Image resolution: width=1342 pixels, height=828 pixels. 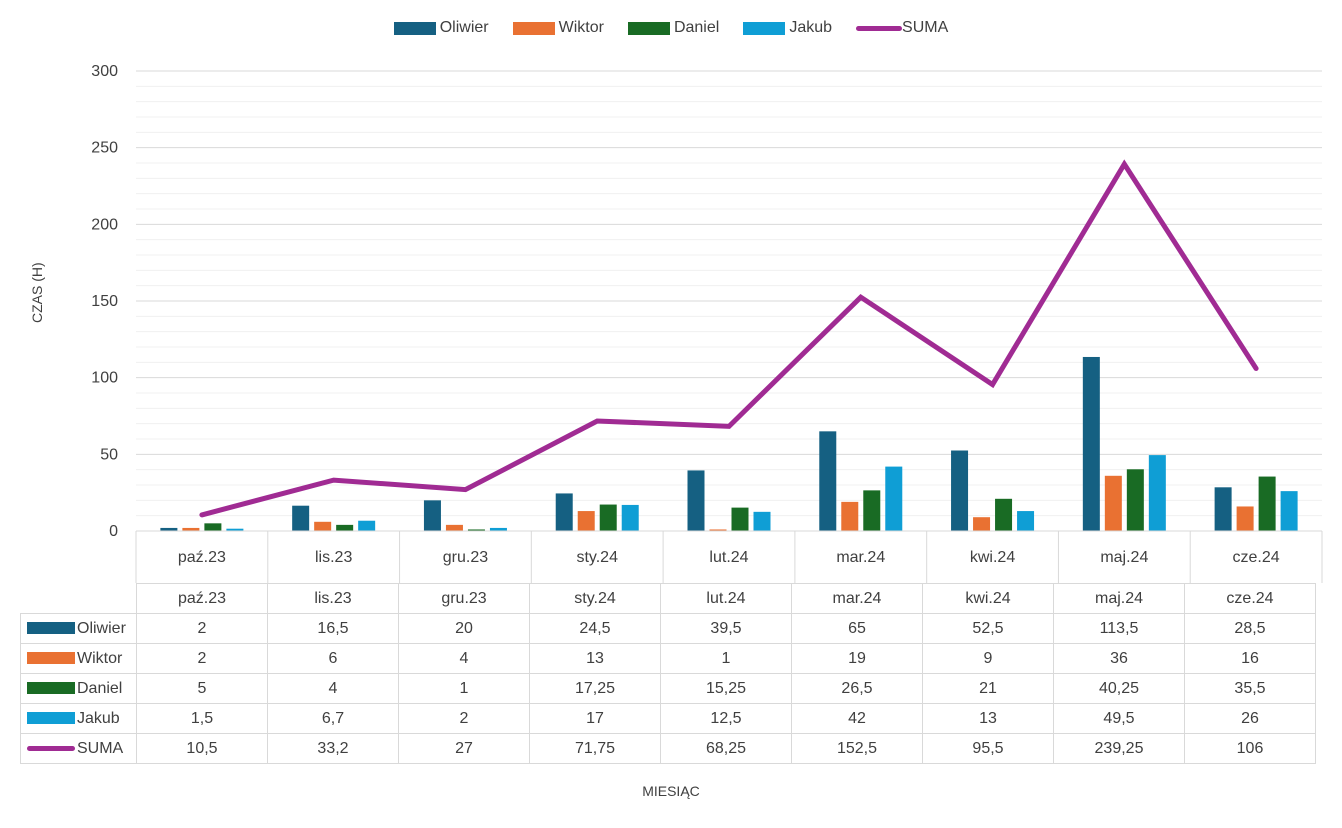 I want to click on table-header-cell: lis.23, so click(x=333, y=598).